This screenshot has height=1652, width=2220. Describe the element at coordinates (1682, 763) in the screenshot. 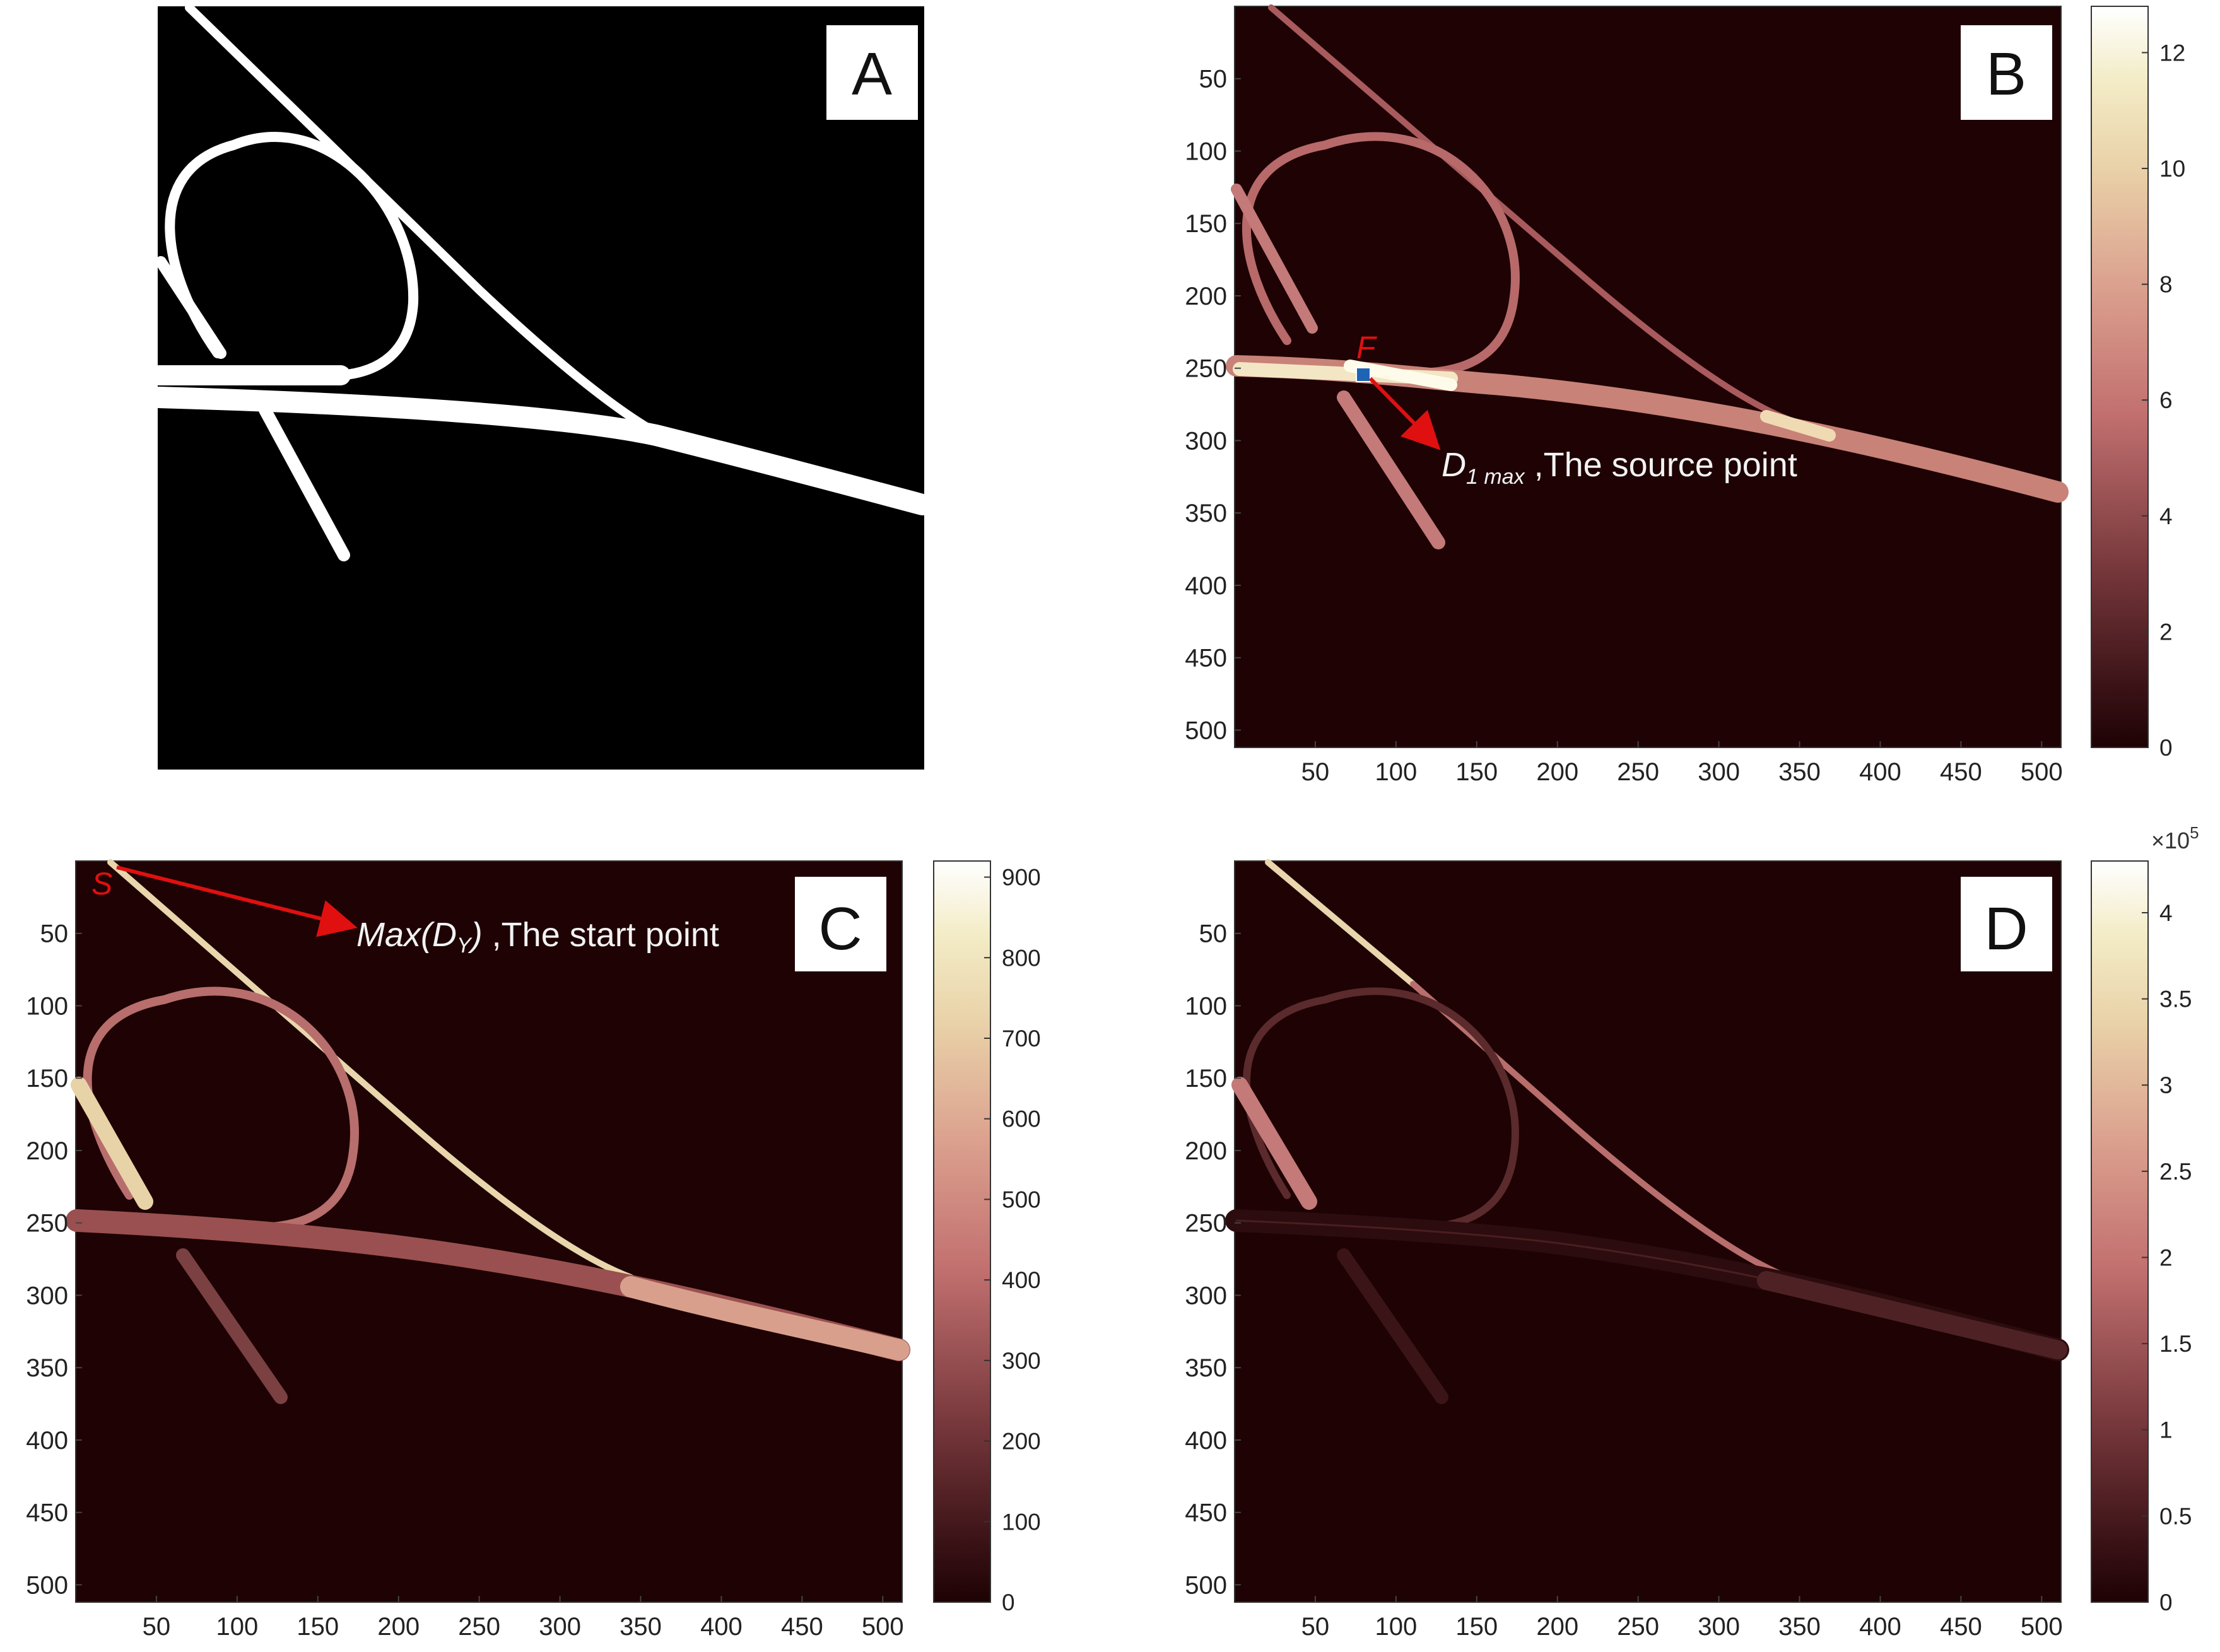

I see `x-axis-b: 50 100 150 200 250 300 350 400 450 500` at that location.